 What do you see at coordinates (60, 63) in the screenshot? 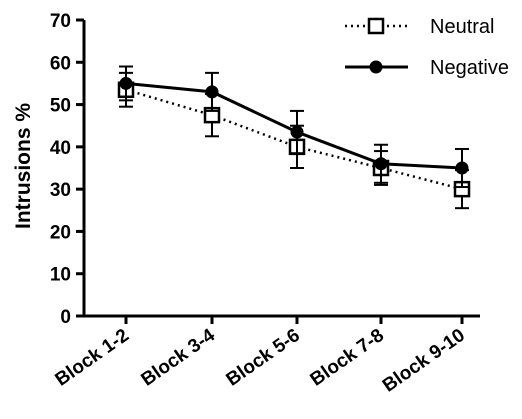
I see `y-tick-label: 60` at bounding box center [60, 63].